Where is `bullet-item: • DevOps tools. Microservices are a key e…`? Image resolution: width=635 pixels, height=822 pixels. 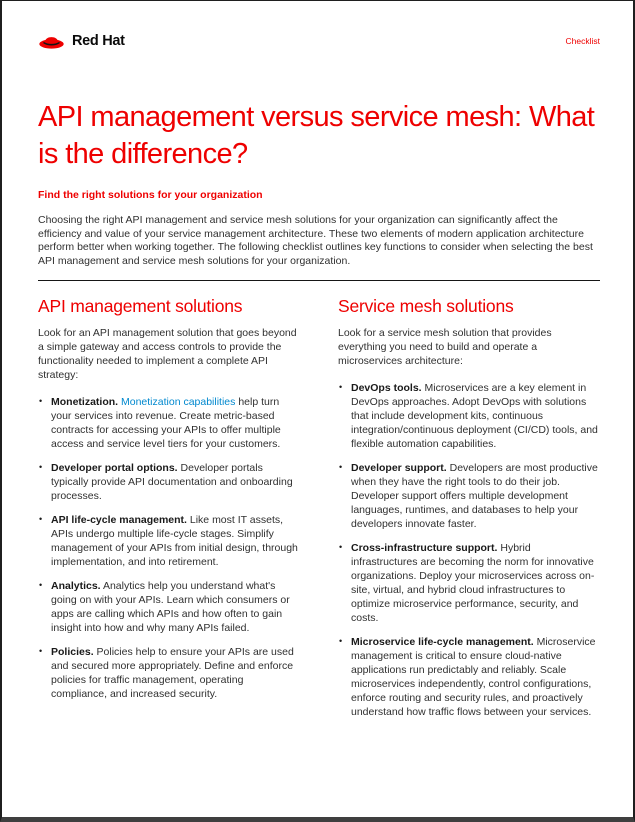
bullet-item: • DevOps tools. Microservices are a key e… is located at coordinates (469, 416).